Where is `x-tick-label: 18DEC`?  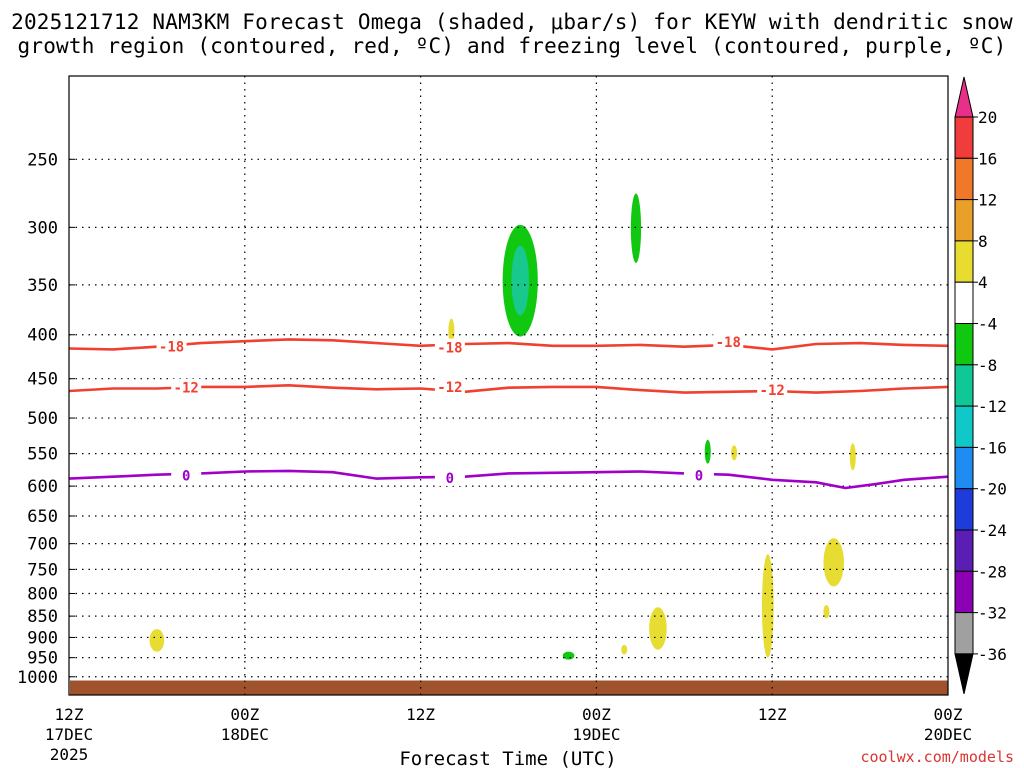 x-tick-label: 18DEC is located at coordinates (245, 734).